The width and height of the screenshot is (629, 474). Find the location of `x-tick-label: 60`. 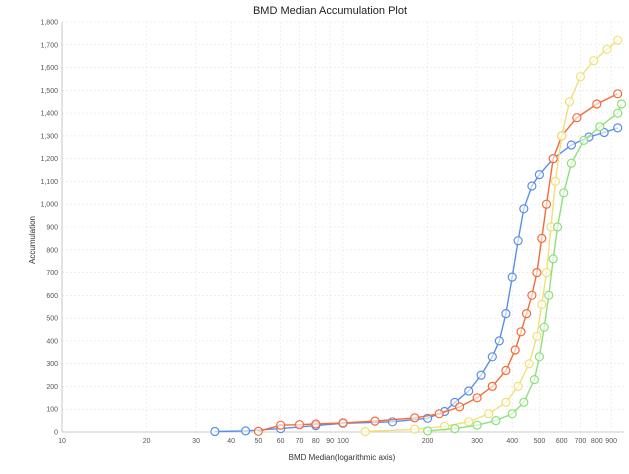

x-tick-label: 60 is located at coordinates (281, 441).